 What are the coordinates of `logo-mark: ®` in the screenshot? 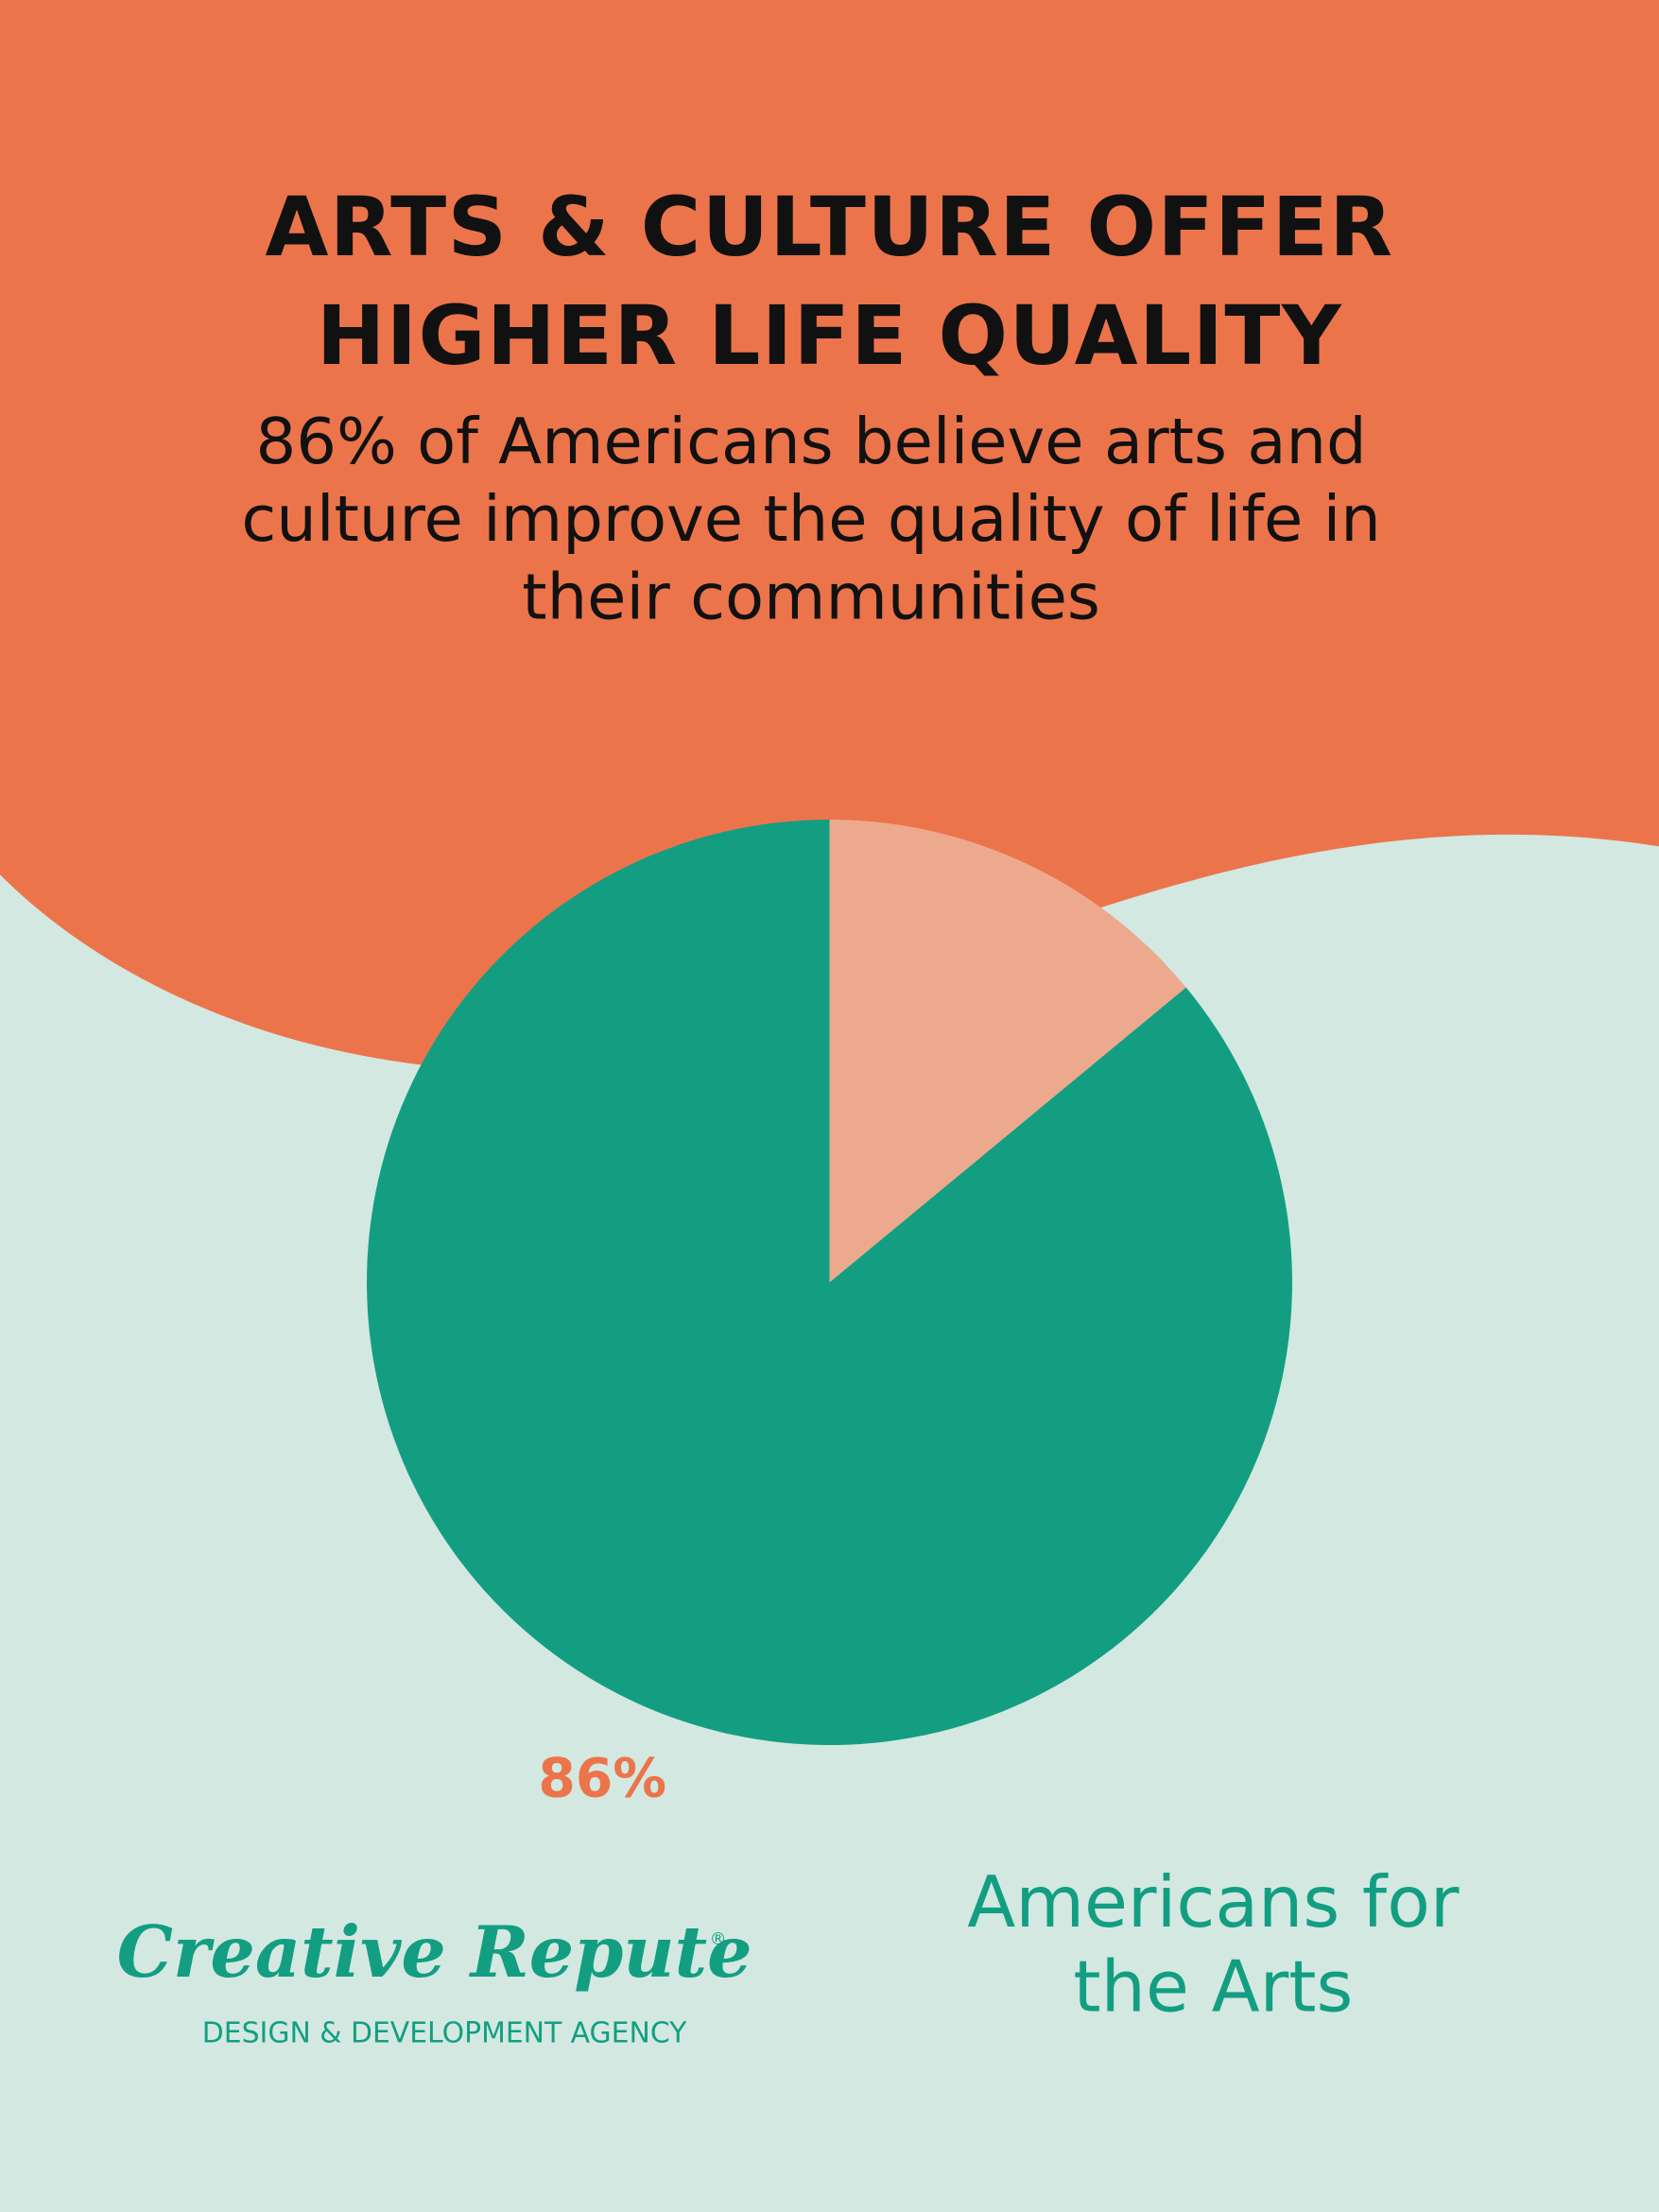 It's located at (718, 1939).